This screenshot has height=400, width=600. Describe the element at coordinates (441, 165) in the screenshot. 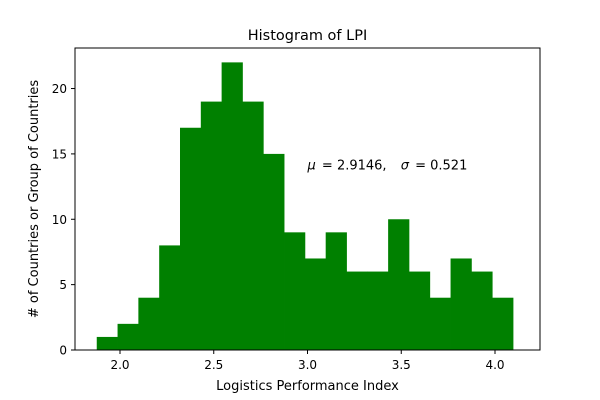

I see `sigma-value: = 0.521` at that location.